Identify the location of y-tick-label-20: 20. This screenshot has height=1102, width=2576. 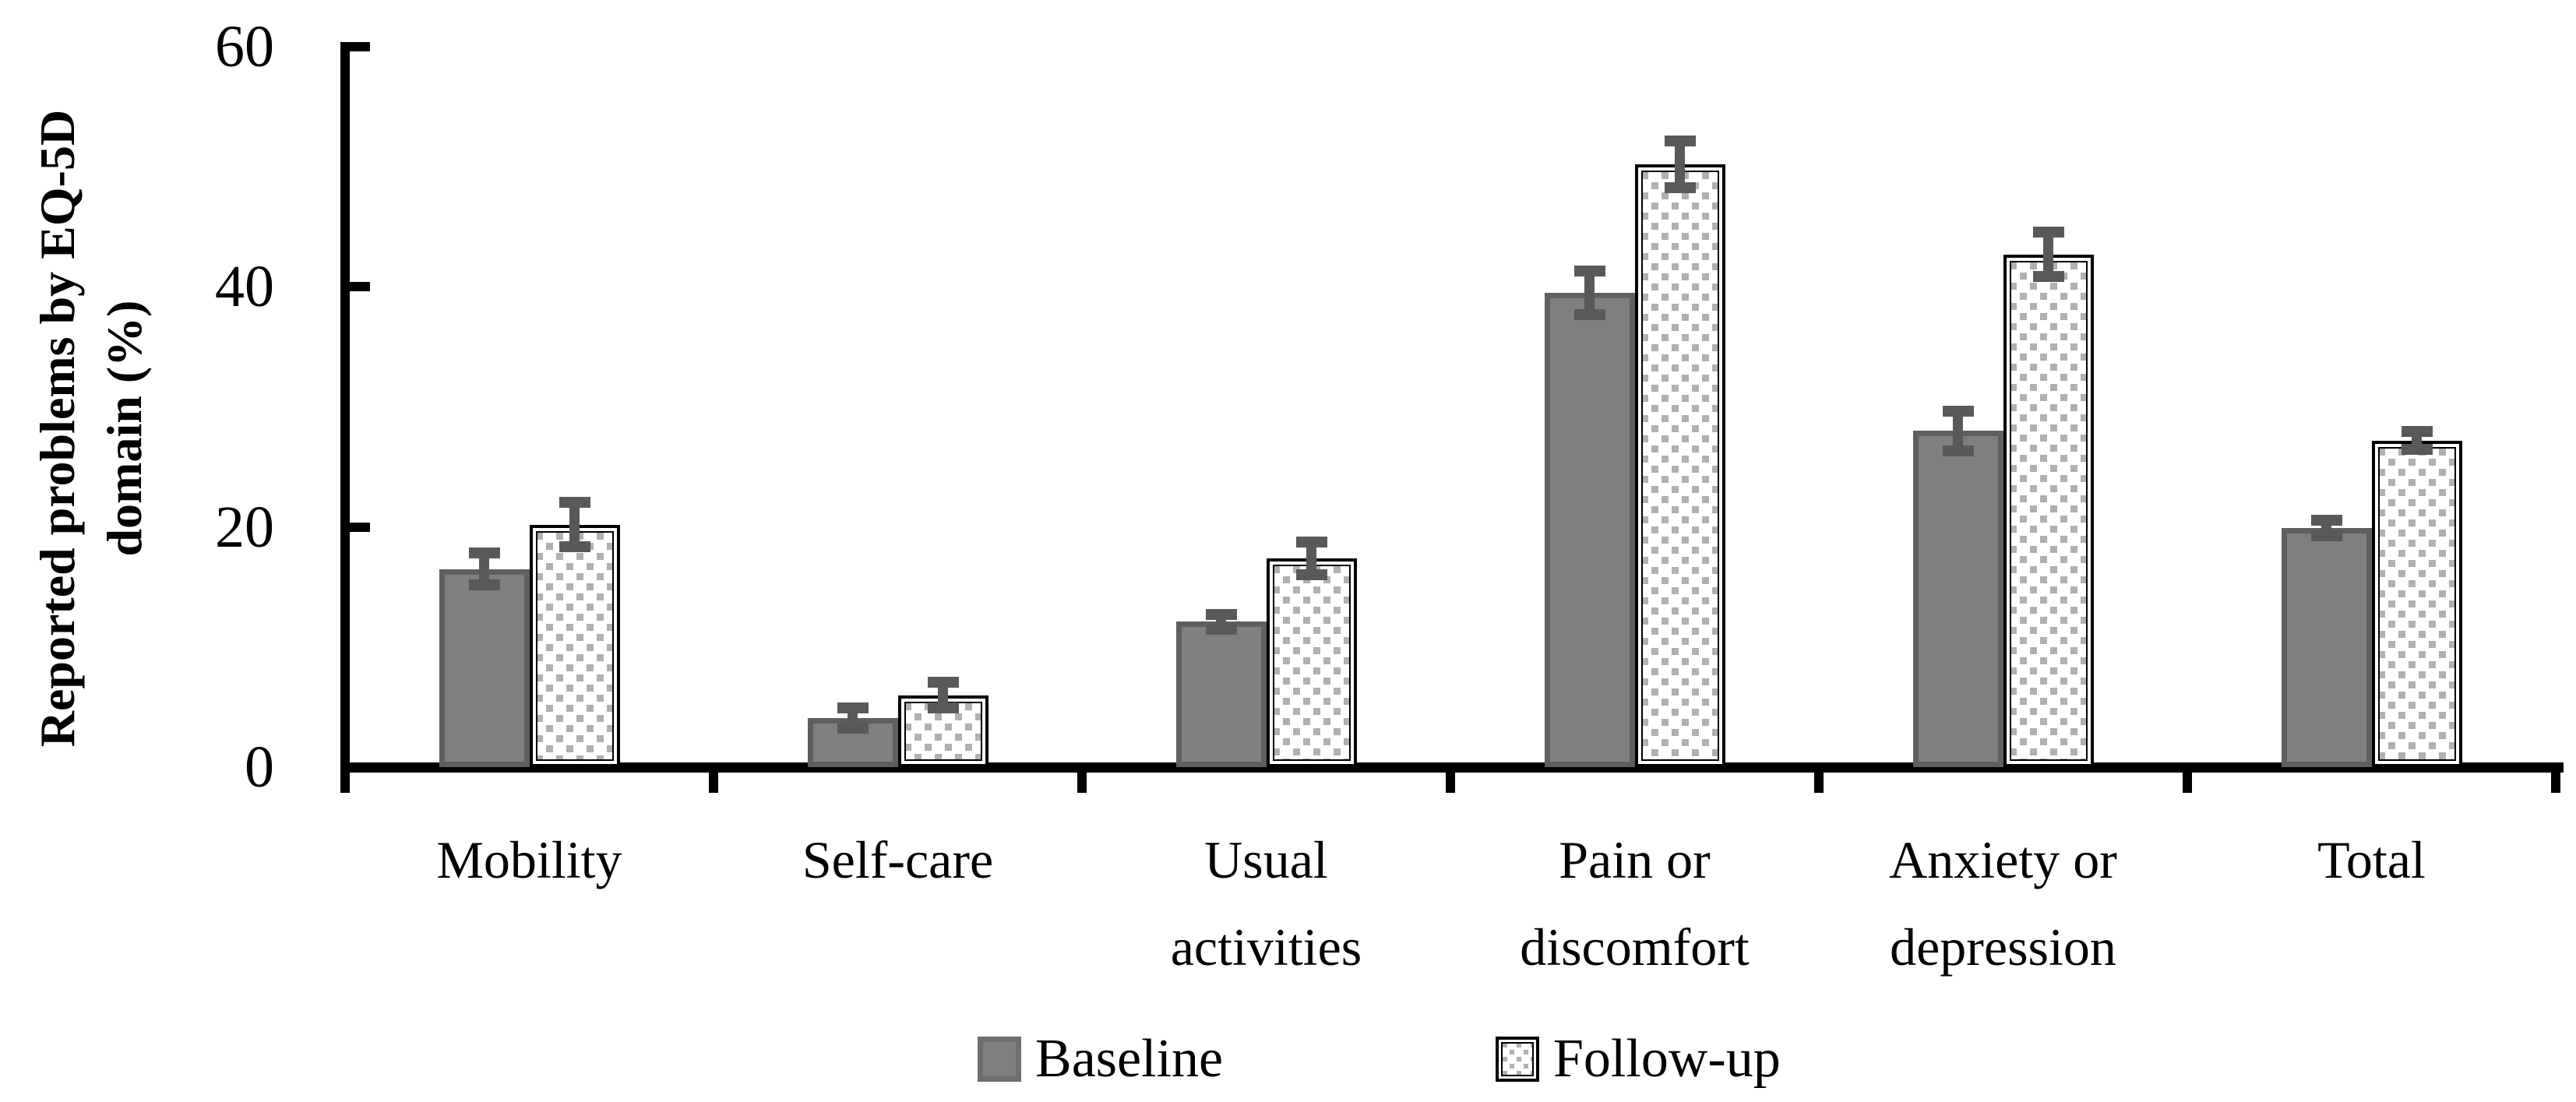
(245, 527).